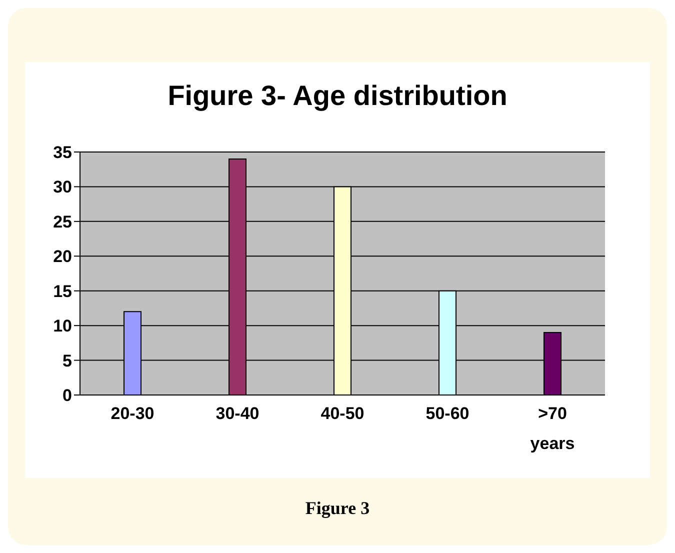 The height and width of the screenshot is (553, 675). I want to click on y-tick-label: 35, so click(62, 152).